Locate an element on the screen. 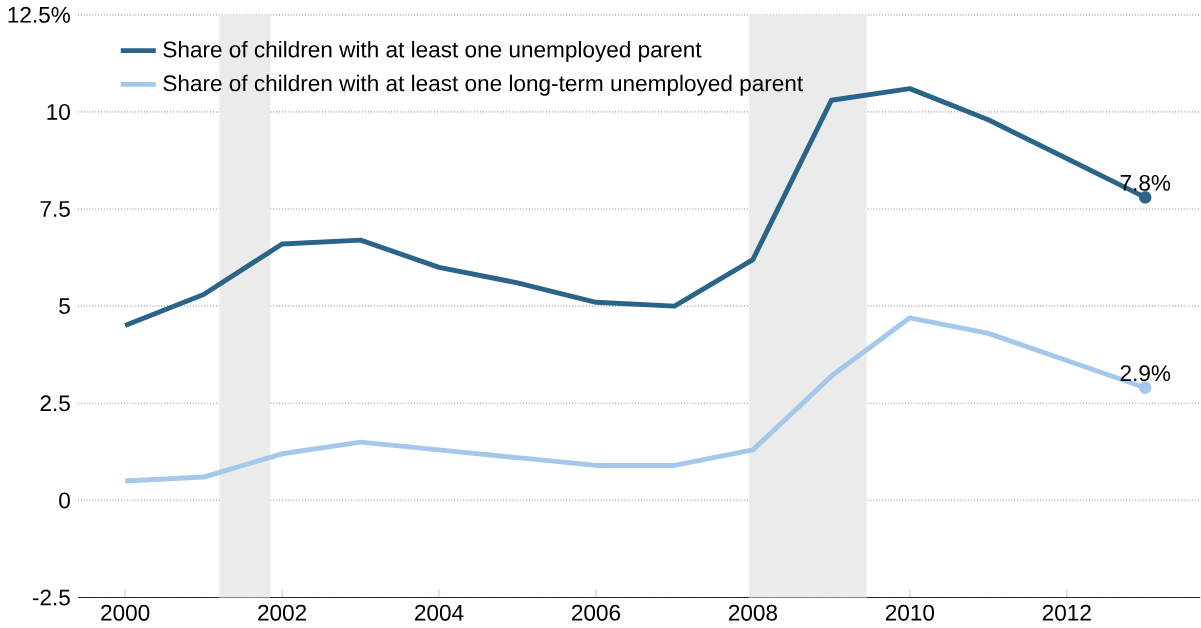 This screenshot has height=628, width=1201. x-tick-label: 2002 is located at coordinates (282, 612).